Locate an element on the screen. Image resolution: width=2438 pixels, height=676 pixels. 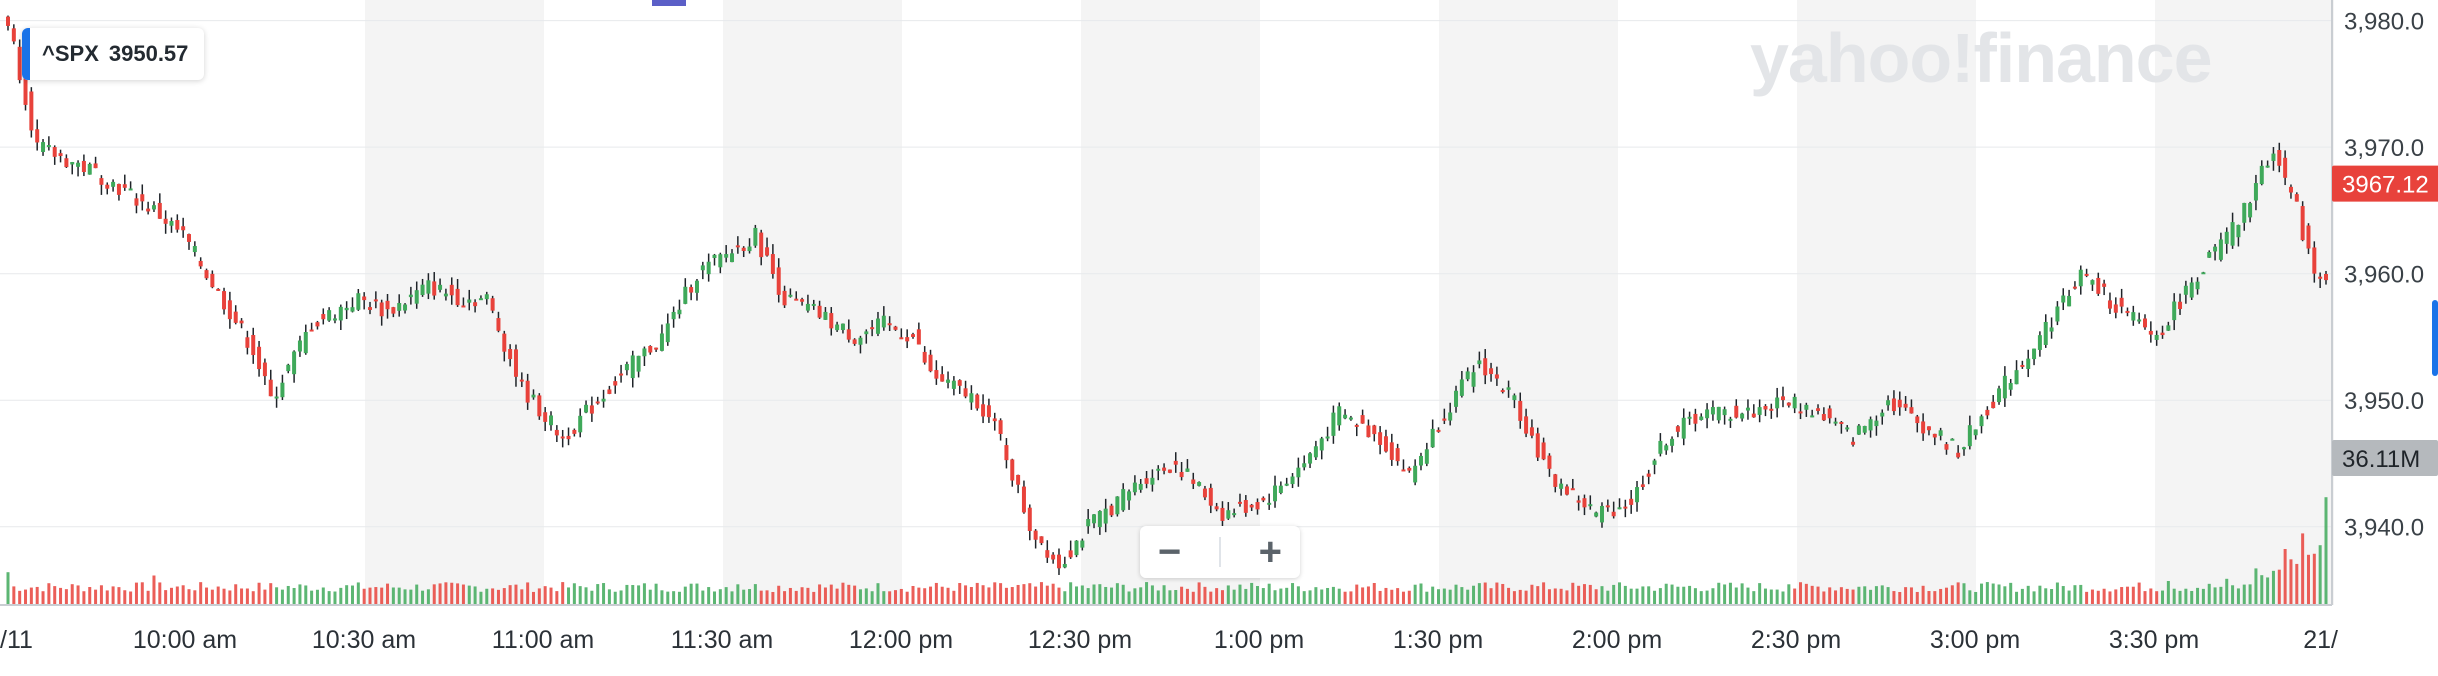
scroll-handle is located at coordinates (2435, 338).